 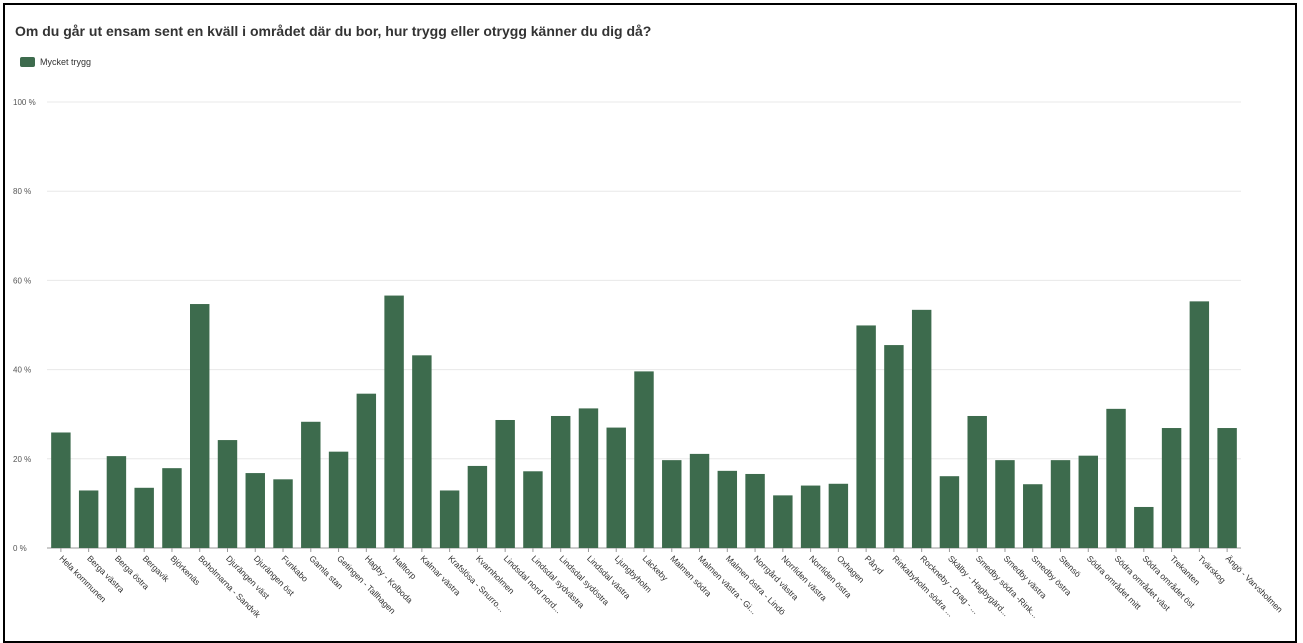 What do you see at coordinates (1254, 583) in the screenshot?
I see `x-tick-label-43: Ängö - Varvsholmen` at bounding box center [1254, 583].